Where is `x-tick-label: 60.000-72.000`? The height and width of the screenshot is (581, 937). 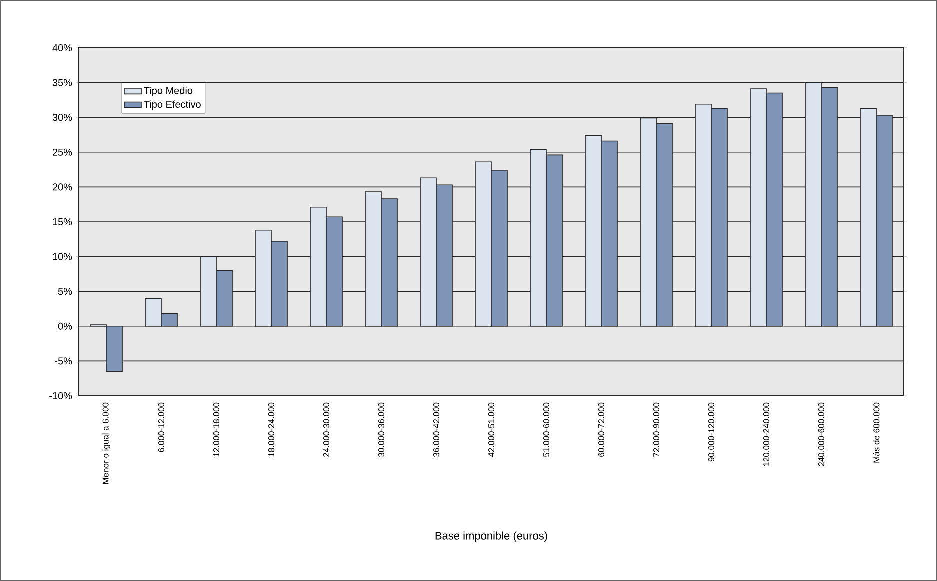
x-tick-label: 60.000-72.000 is located at coordinates (601, 429).